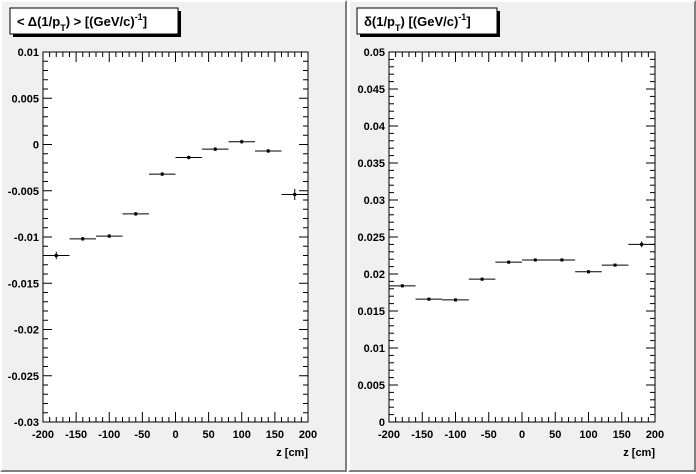  I want to click on y-tick-label: 0.015, so click(371, 312).